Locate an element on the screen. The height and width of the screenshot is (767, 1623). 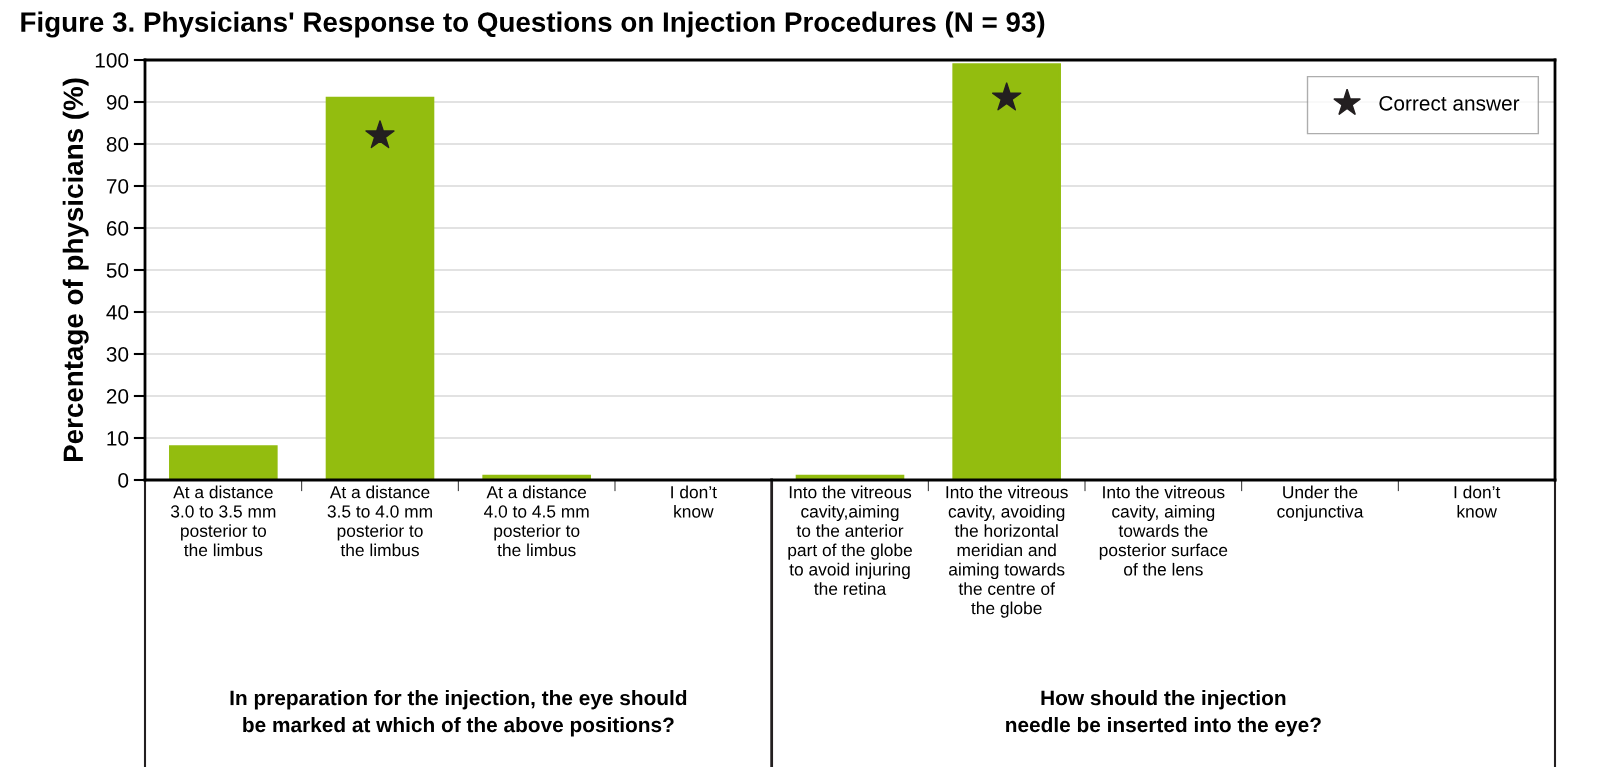
chart-title: Figure 3. Physicians' Response to Questions on Injection Procedures (N = 93) is located at coordinates (533, 24).